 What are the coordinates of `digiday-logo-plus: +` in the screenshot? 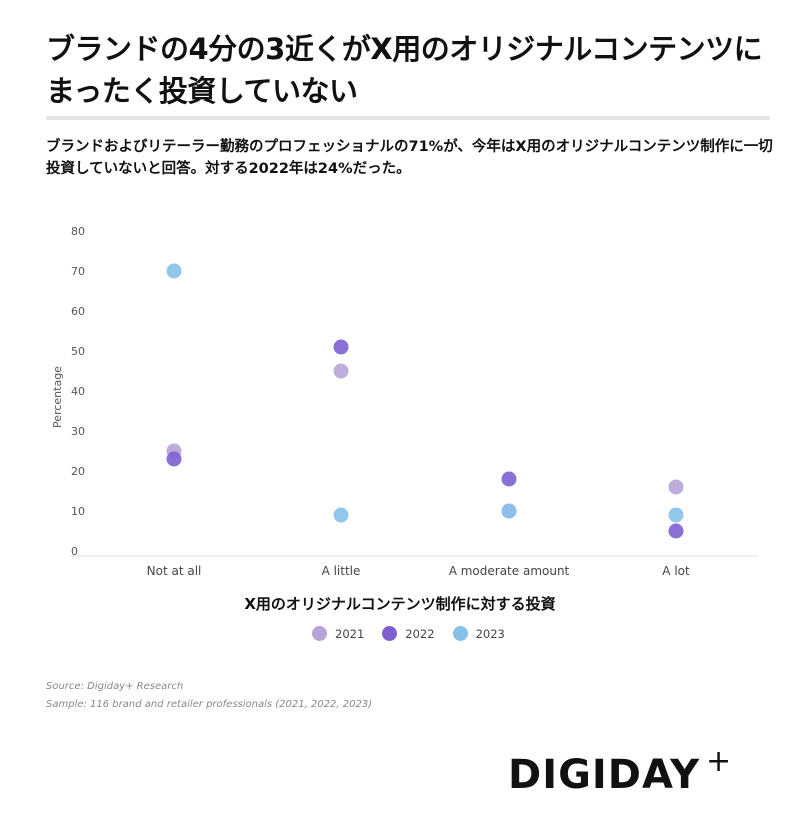 It's located at (719, 761).